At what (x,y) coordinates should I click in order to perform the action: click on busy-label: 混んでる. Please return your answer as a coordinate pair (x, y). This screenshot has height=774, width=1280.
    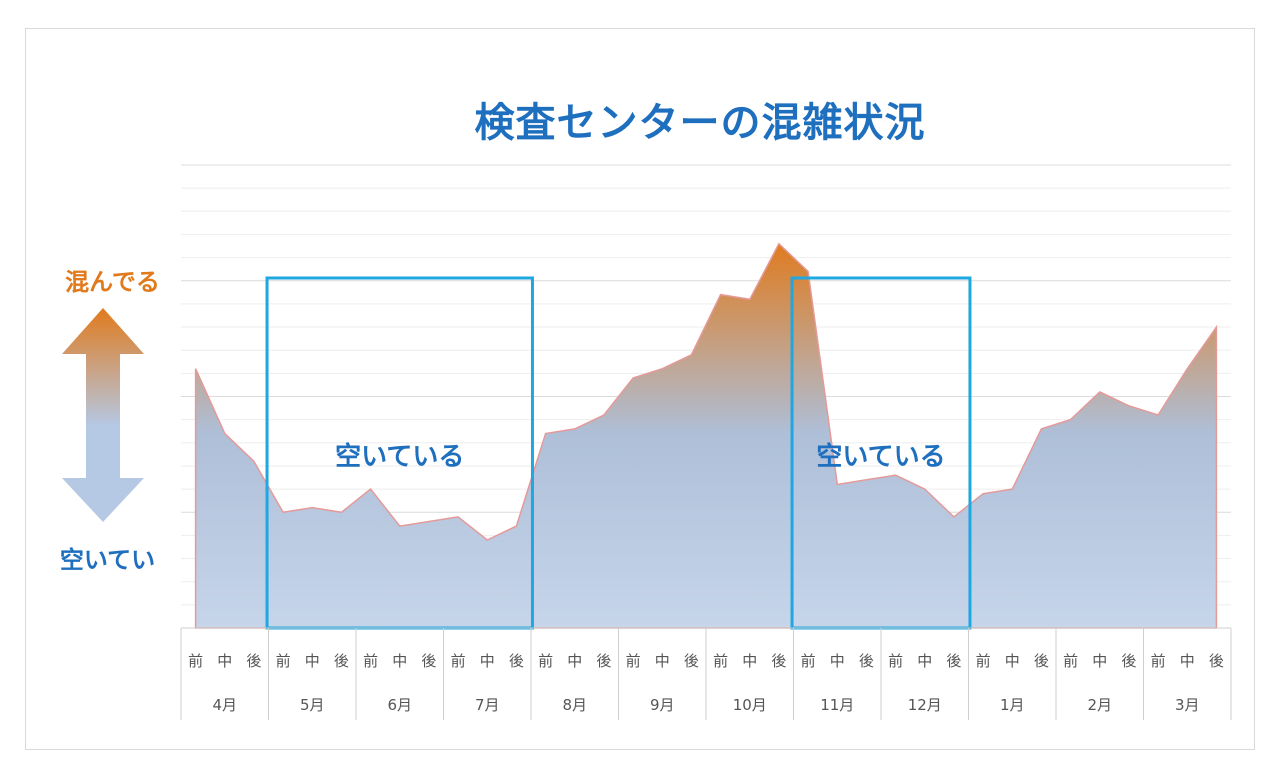
    Looking at the image, I should click on (112, 282).